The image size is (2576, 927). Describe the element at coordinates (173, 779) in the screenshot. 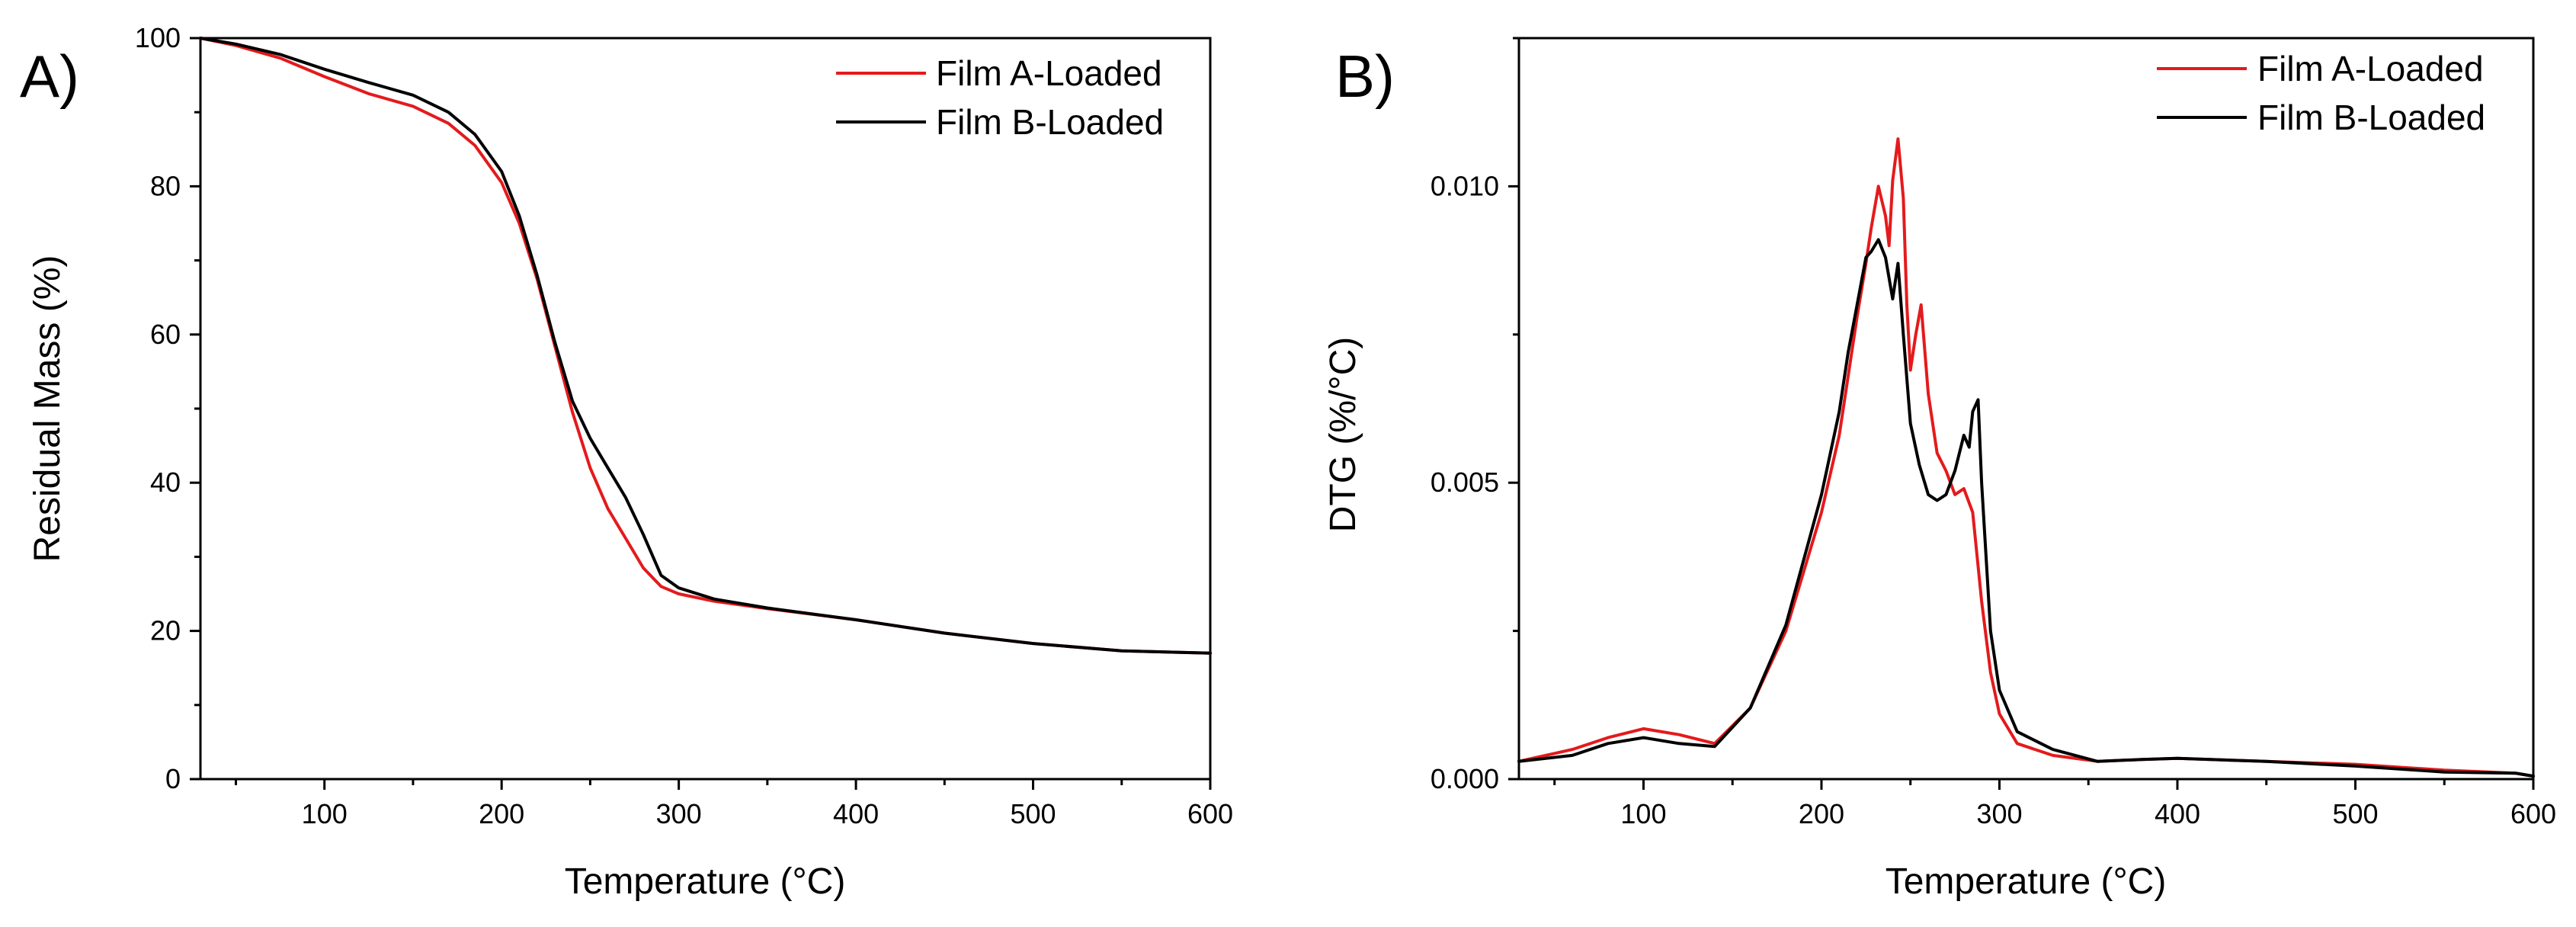

I see `y-tick-label: 0` at that location.